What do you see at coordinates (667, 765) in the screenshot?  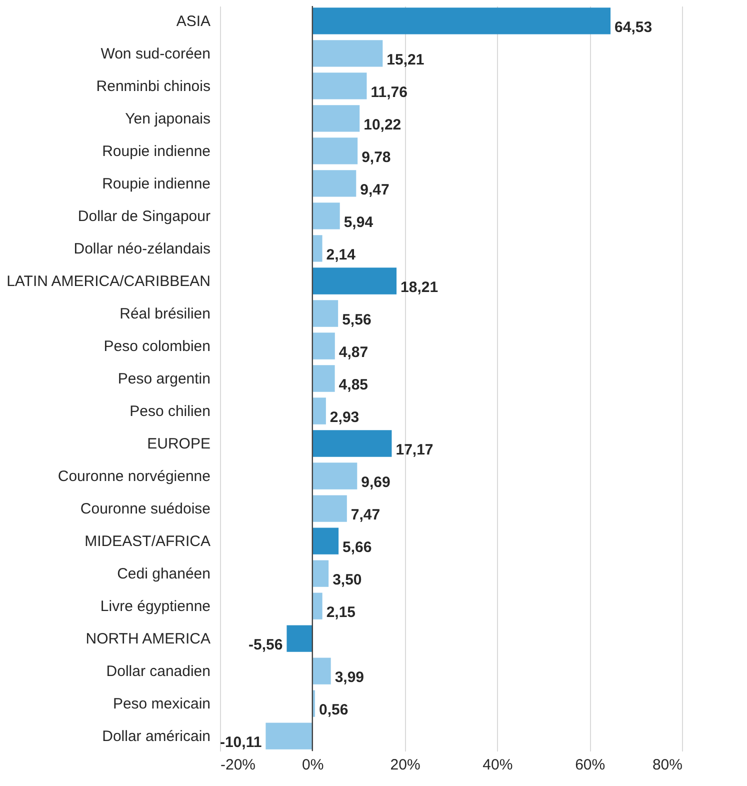 I see `x-tick-label: 80%` at bounding box center [667, 765].